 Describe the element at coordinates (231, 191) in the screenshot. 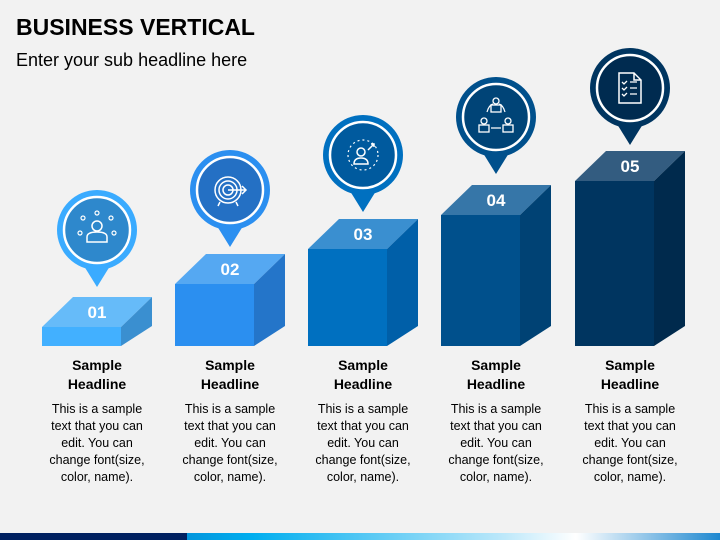

I see `target-icon` at that location.